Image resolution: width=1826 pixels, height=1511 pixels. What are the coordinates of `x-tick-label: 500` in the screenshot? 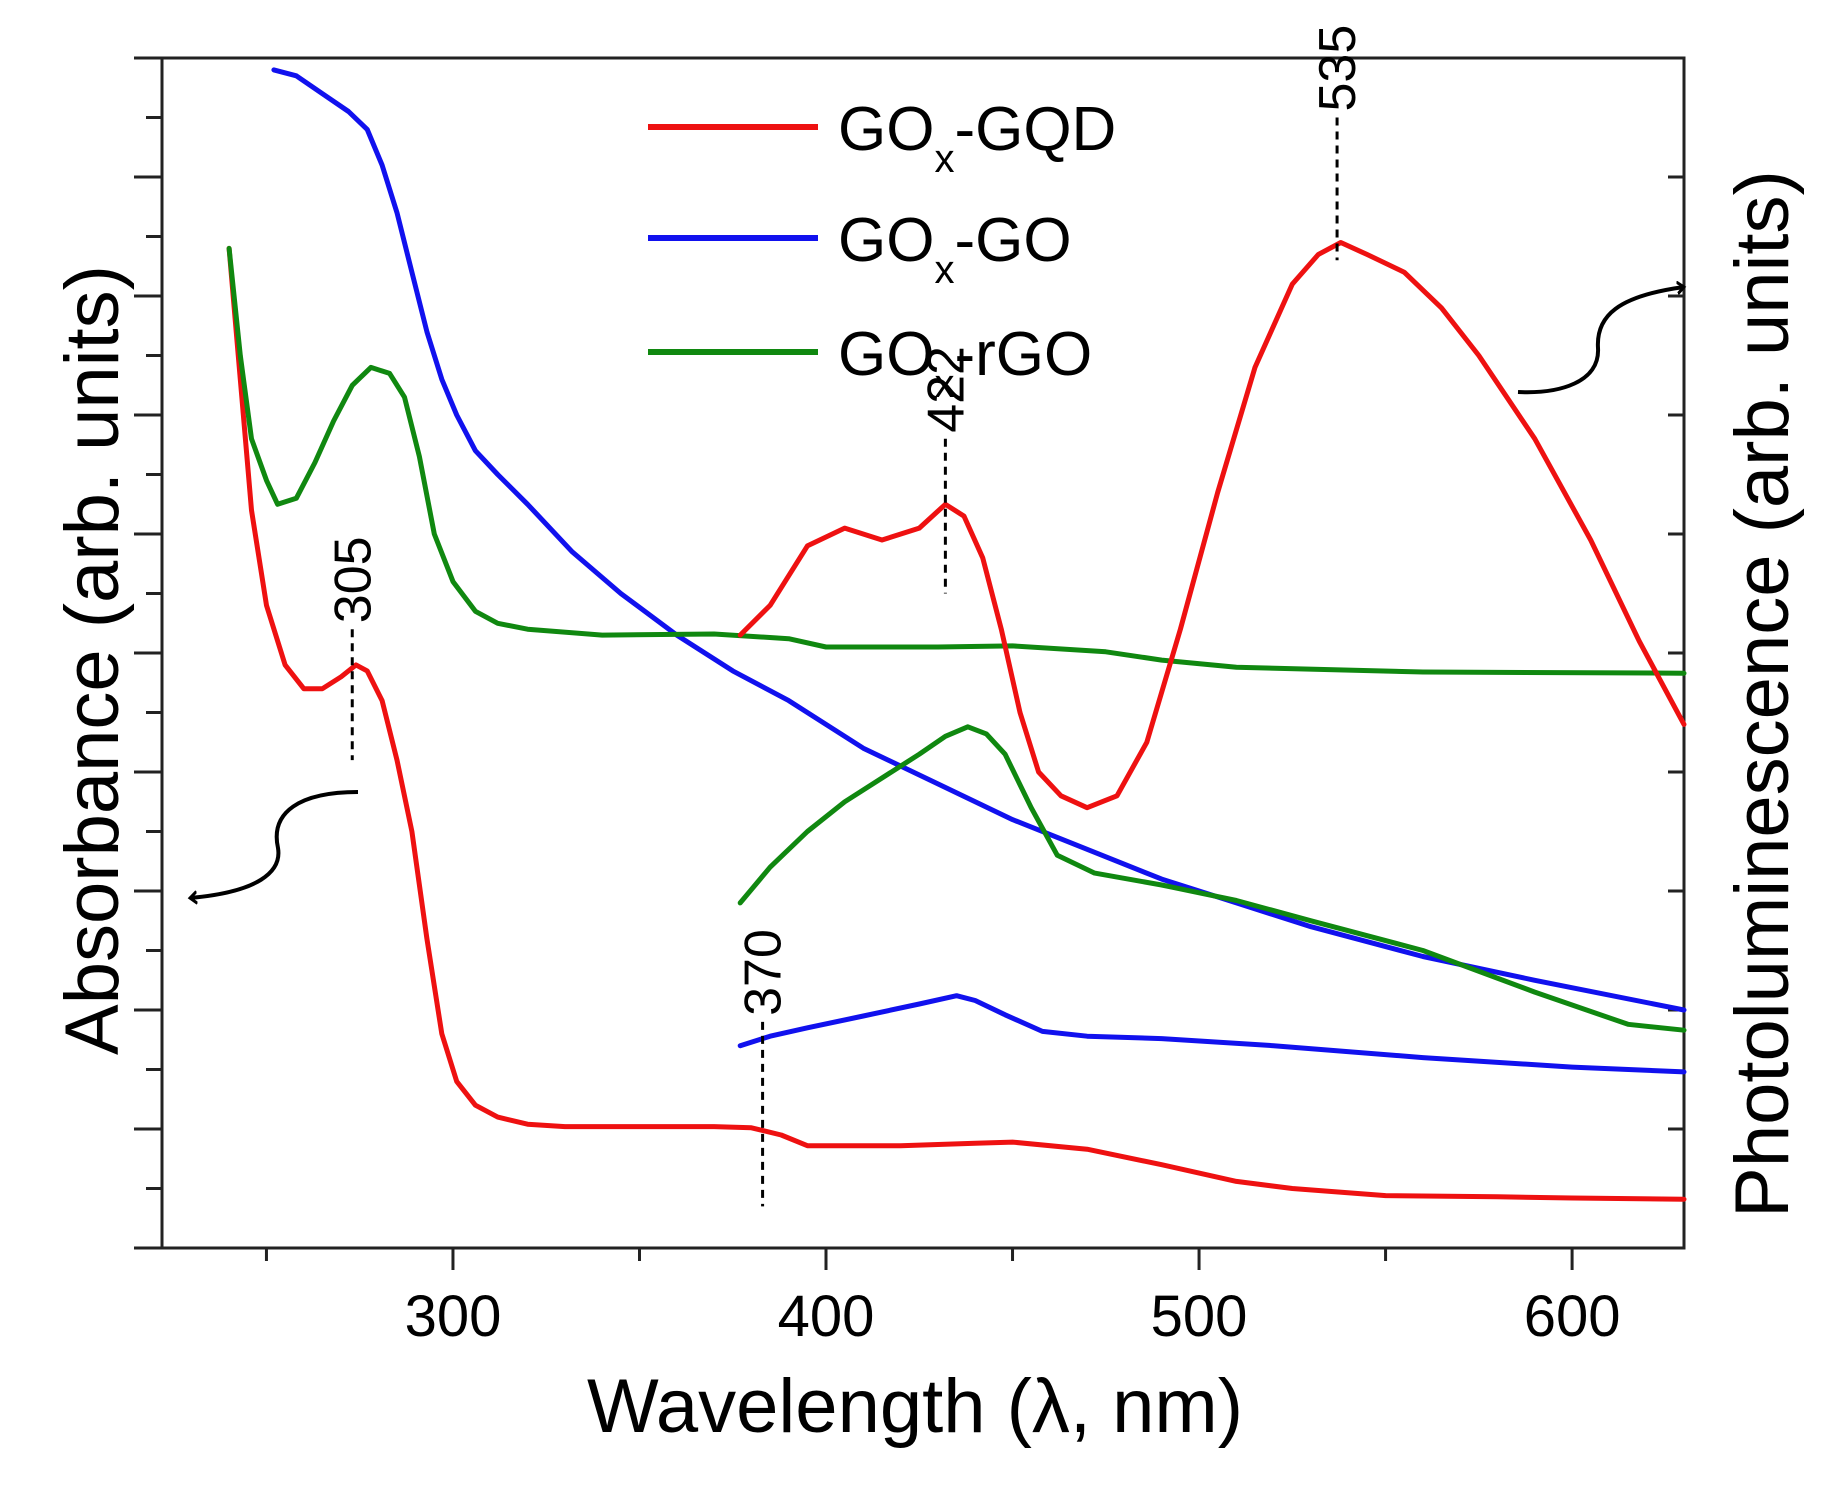 It's located at (1199, 1316).